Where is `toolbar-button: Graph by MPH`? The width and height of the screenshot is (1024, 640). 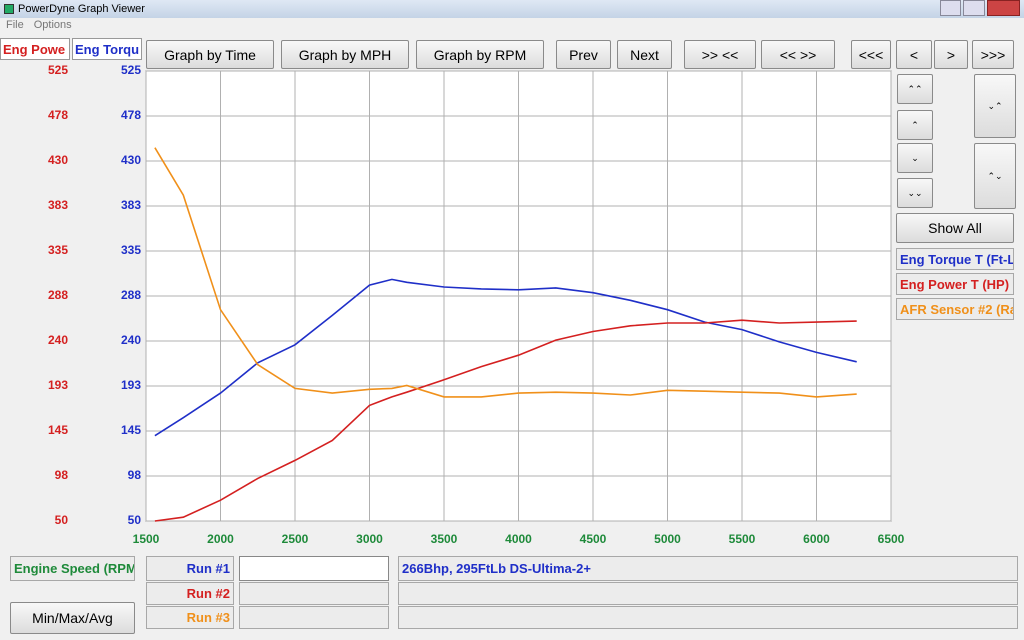 toolbar-button: Graph by MPH is located at coordinates (345, 54).